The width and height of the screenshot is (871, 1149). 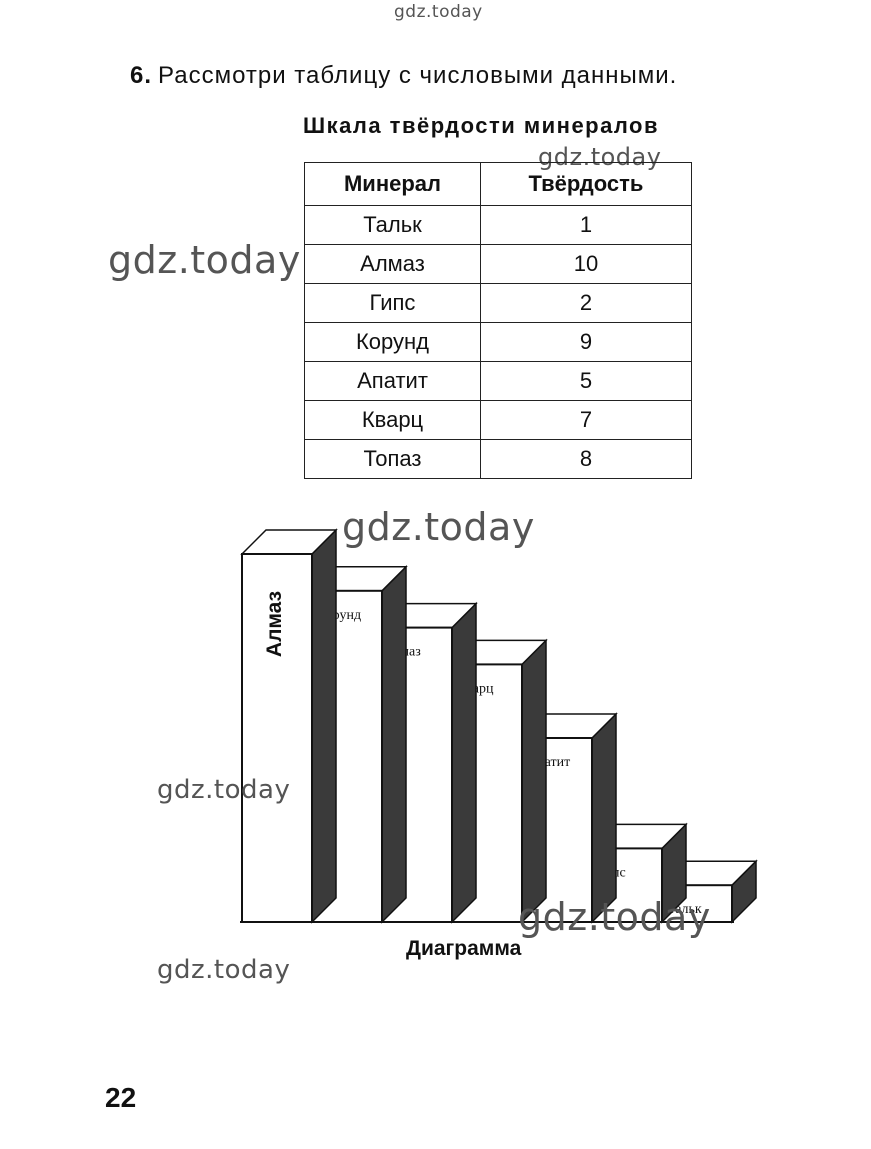 What do you see at coordinates (586, 264) in the screenshot?
I see `hardness-cell: 10` at bounding box center [586, 264].